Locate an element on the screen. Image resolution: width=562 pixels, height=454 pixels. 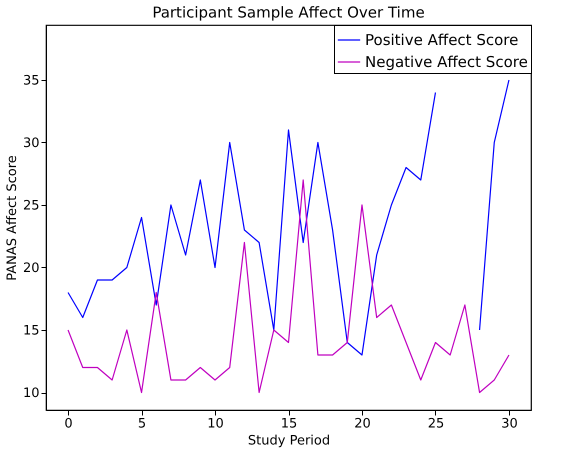
x-tick-label: 25 is located at coordinates (436, 424).